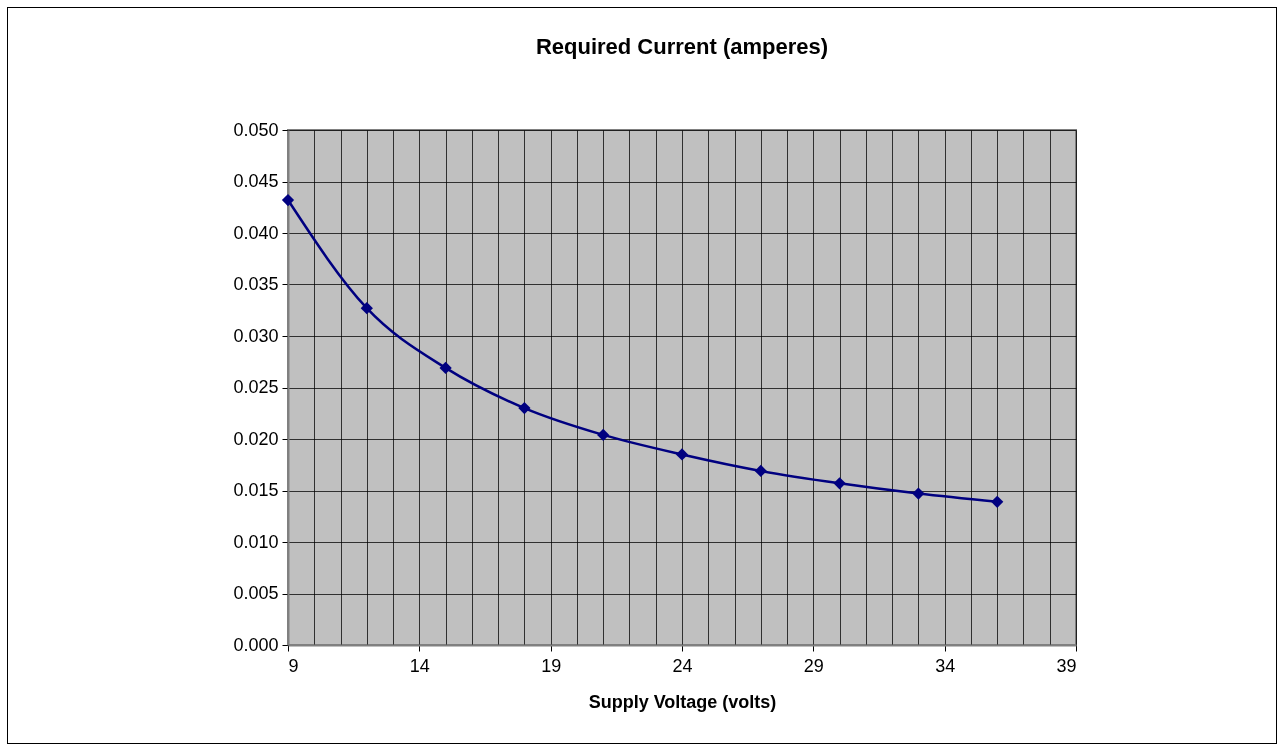  I want to click on y-tick-label: 0.025, so click(256, 387).